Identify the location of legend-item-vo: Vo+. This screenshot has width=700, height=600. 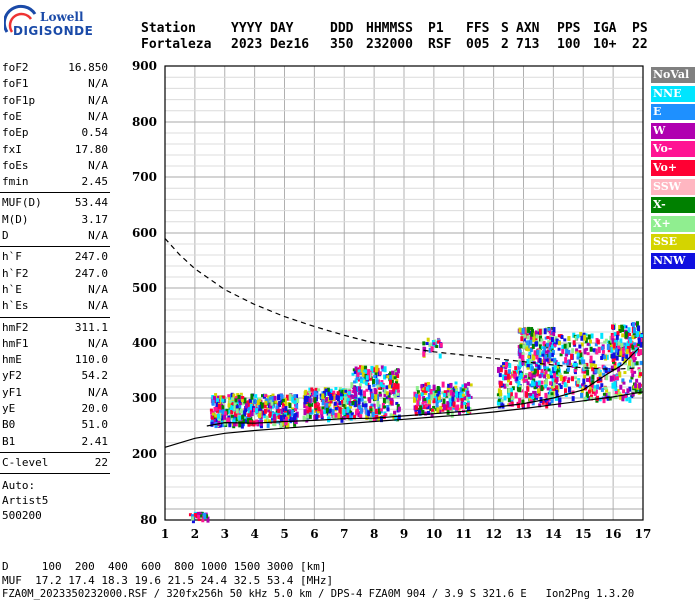
(673, 168).